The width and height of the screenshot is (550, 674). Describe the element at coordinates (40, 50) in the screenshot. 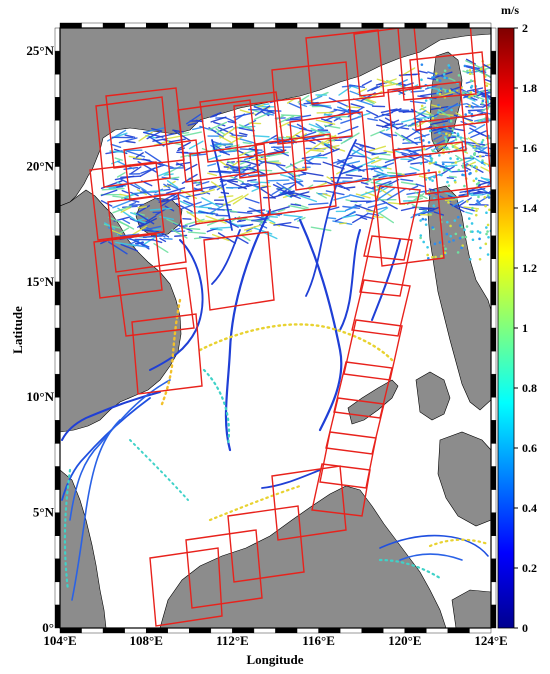

I see `y-tick-label: 25°N` at that location.